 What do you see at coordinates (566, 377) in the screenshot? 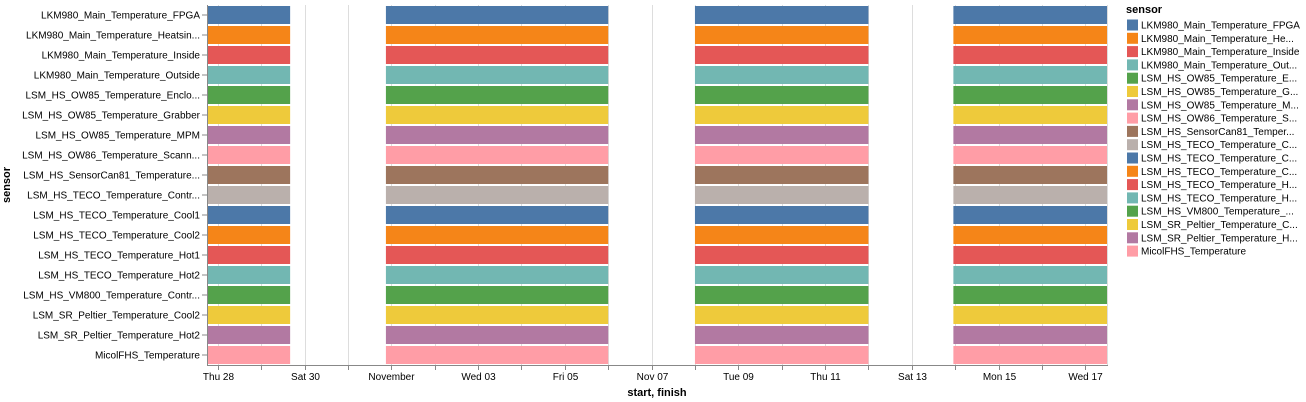
I see `x-tick-label: Fri 05` at bounding box center [566, 377].